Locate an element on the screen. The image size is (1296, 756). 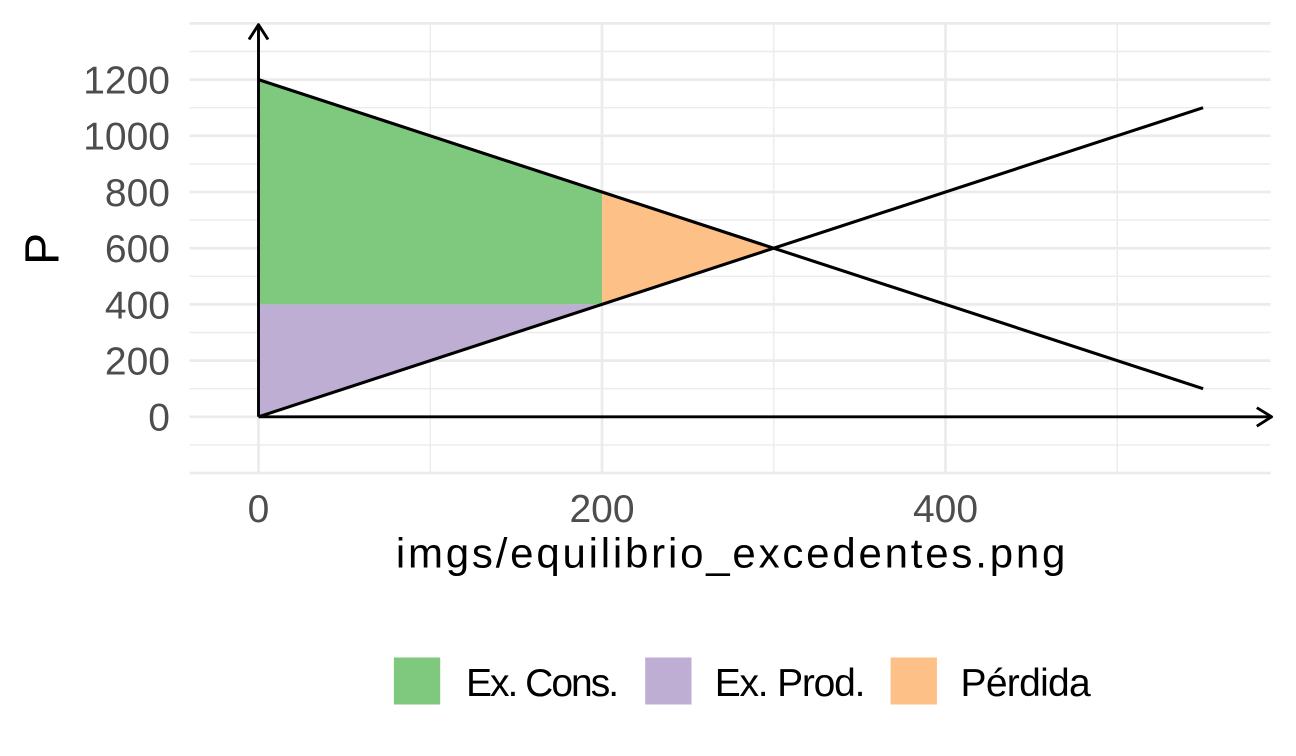
svg-text: Pérdida is located at coordinates (1026, 683).